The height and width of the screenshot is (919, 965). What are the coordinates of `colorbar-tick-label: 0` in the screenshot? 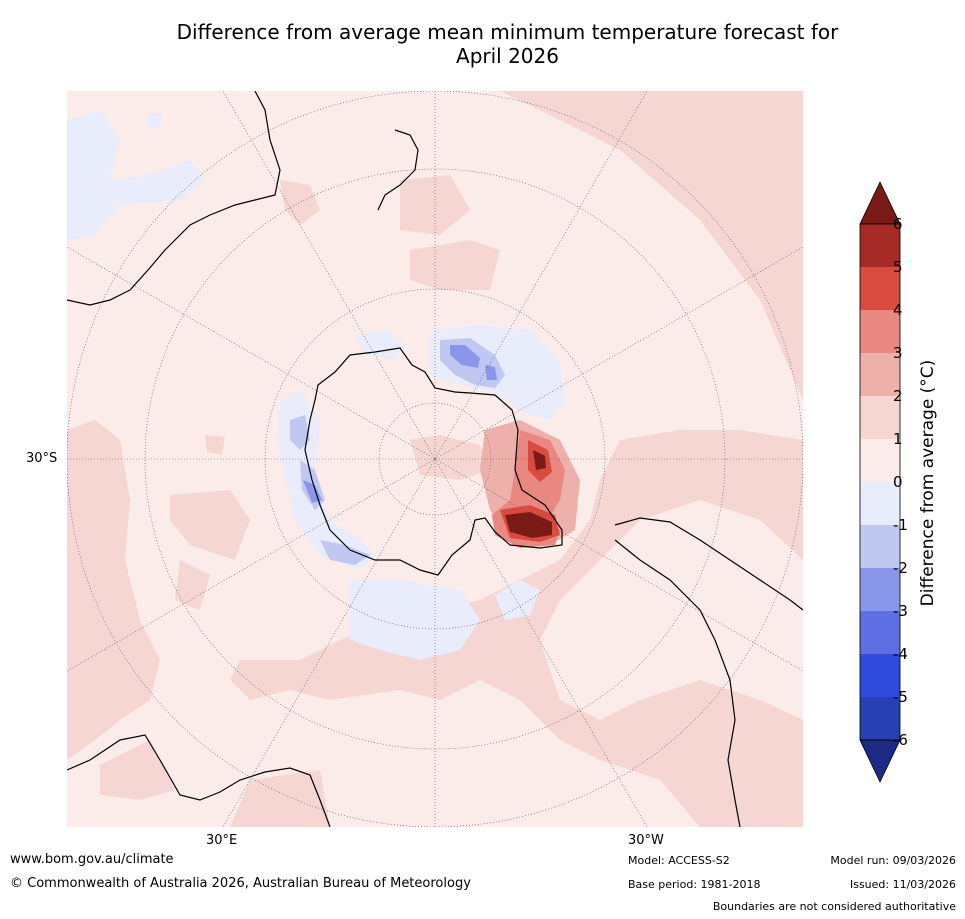 It's located at (898, 482).